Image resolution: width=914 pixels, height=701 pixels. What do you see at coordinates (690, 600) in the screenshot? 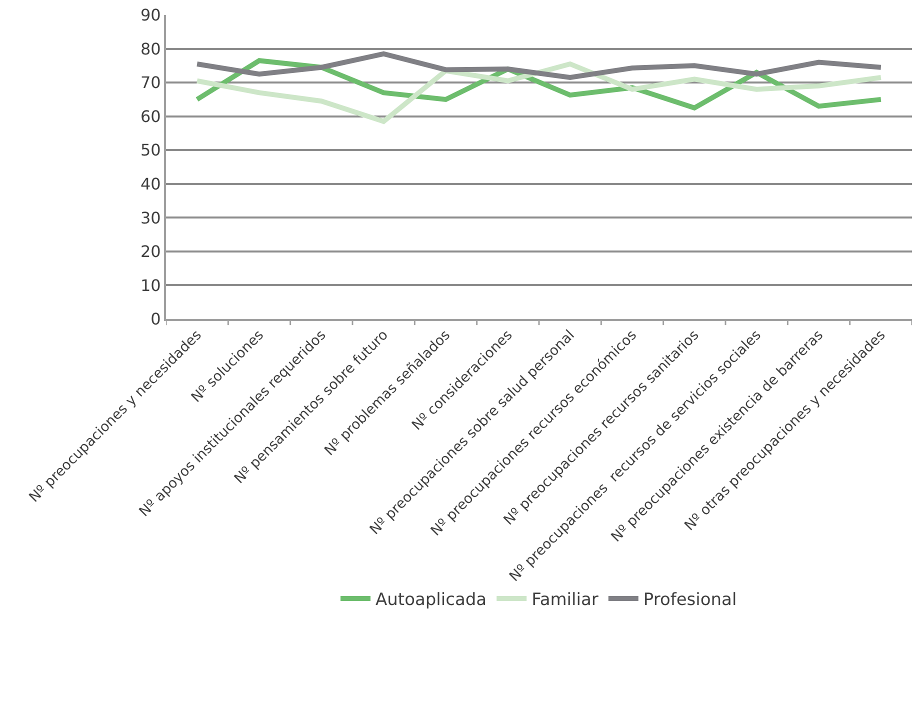
I see `legend-label: Profesional` at bounding box center [690, 600].